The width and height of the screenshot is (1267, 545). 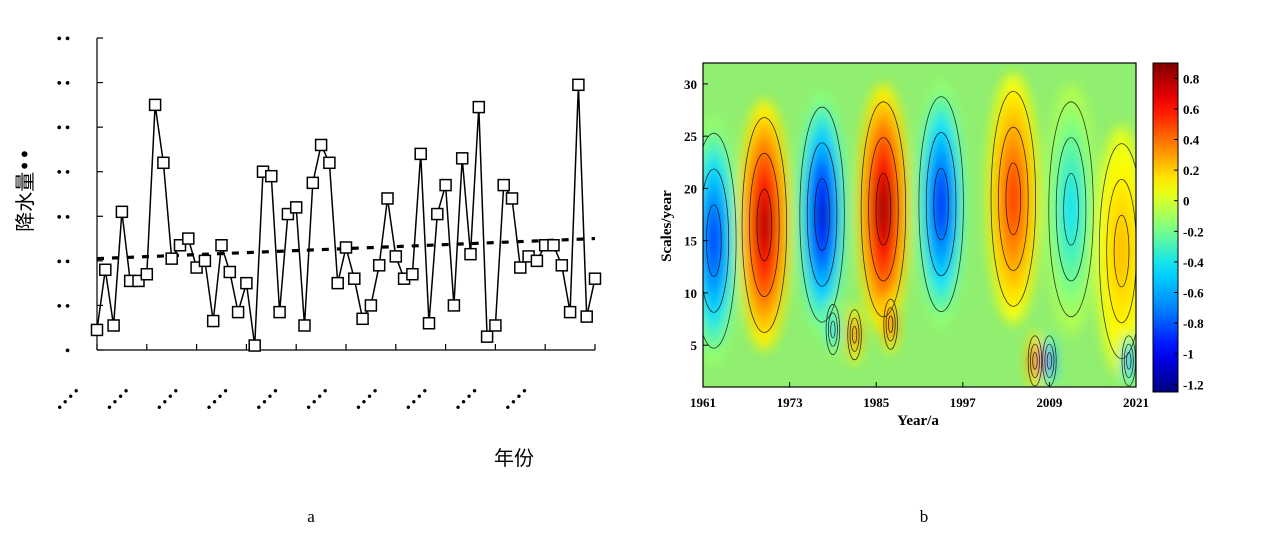 I want to click on y-ticks: 5 10 15 20 25 30, so click(x=696, y=215).